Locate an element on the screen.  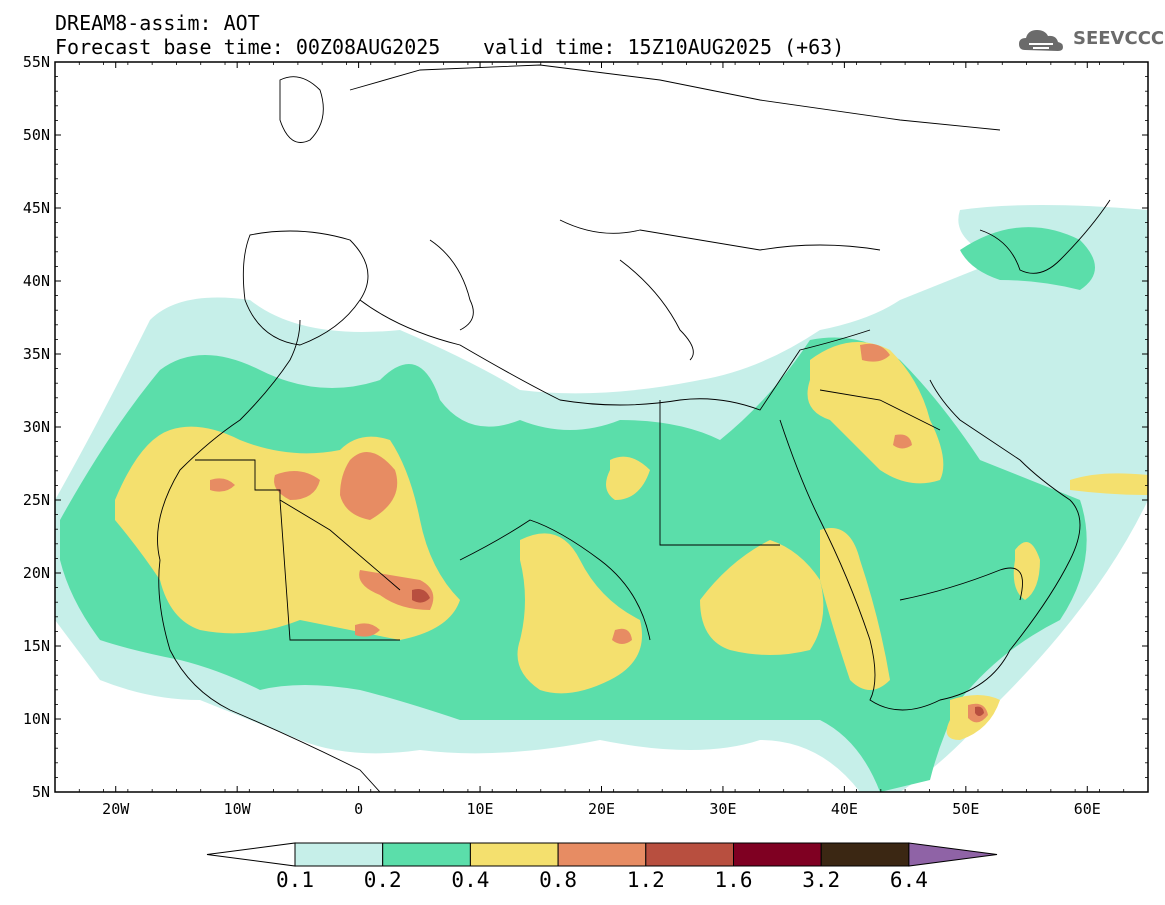
colorbar-level-label: 1.2 is located at coordinates (646, 880).